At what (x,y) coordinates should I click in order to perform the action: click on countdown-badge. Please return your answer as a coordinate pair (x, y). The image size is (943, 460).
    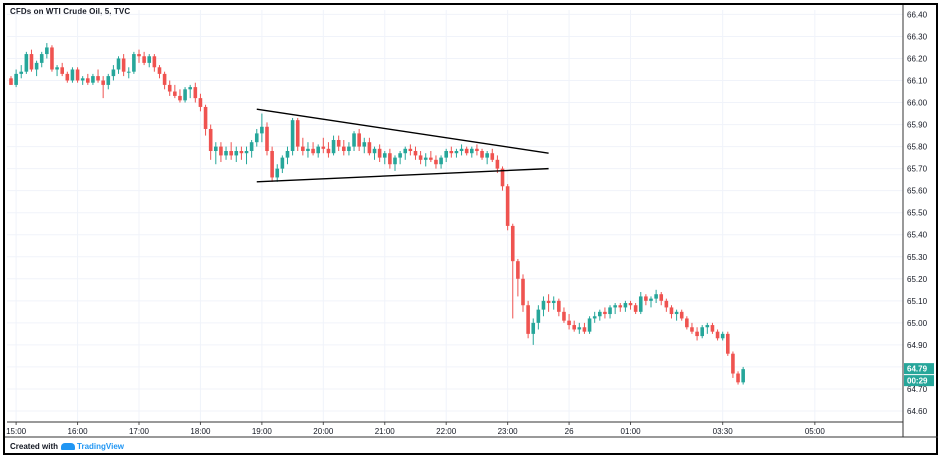
    Looking at the image, I should click on (919, 381).